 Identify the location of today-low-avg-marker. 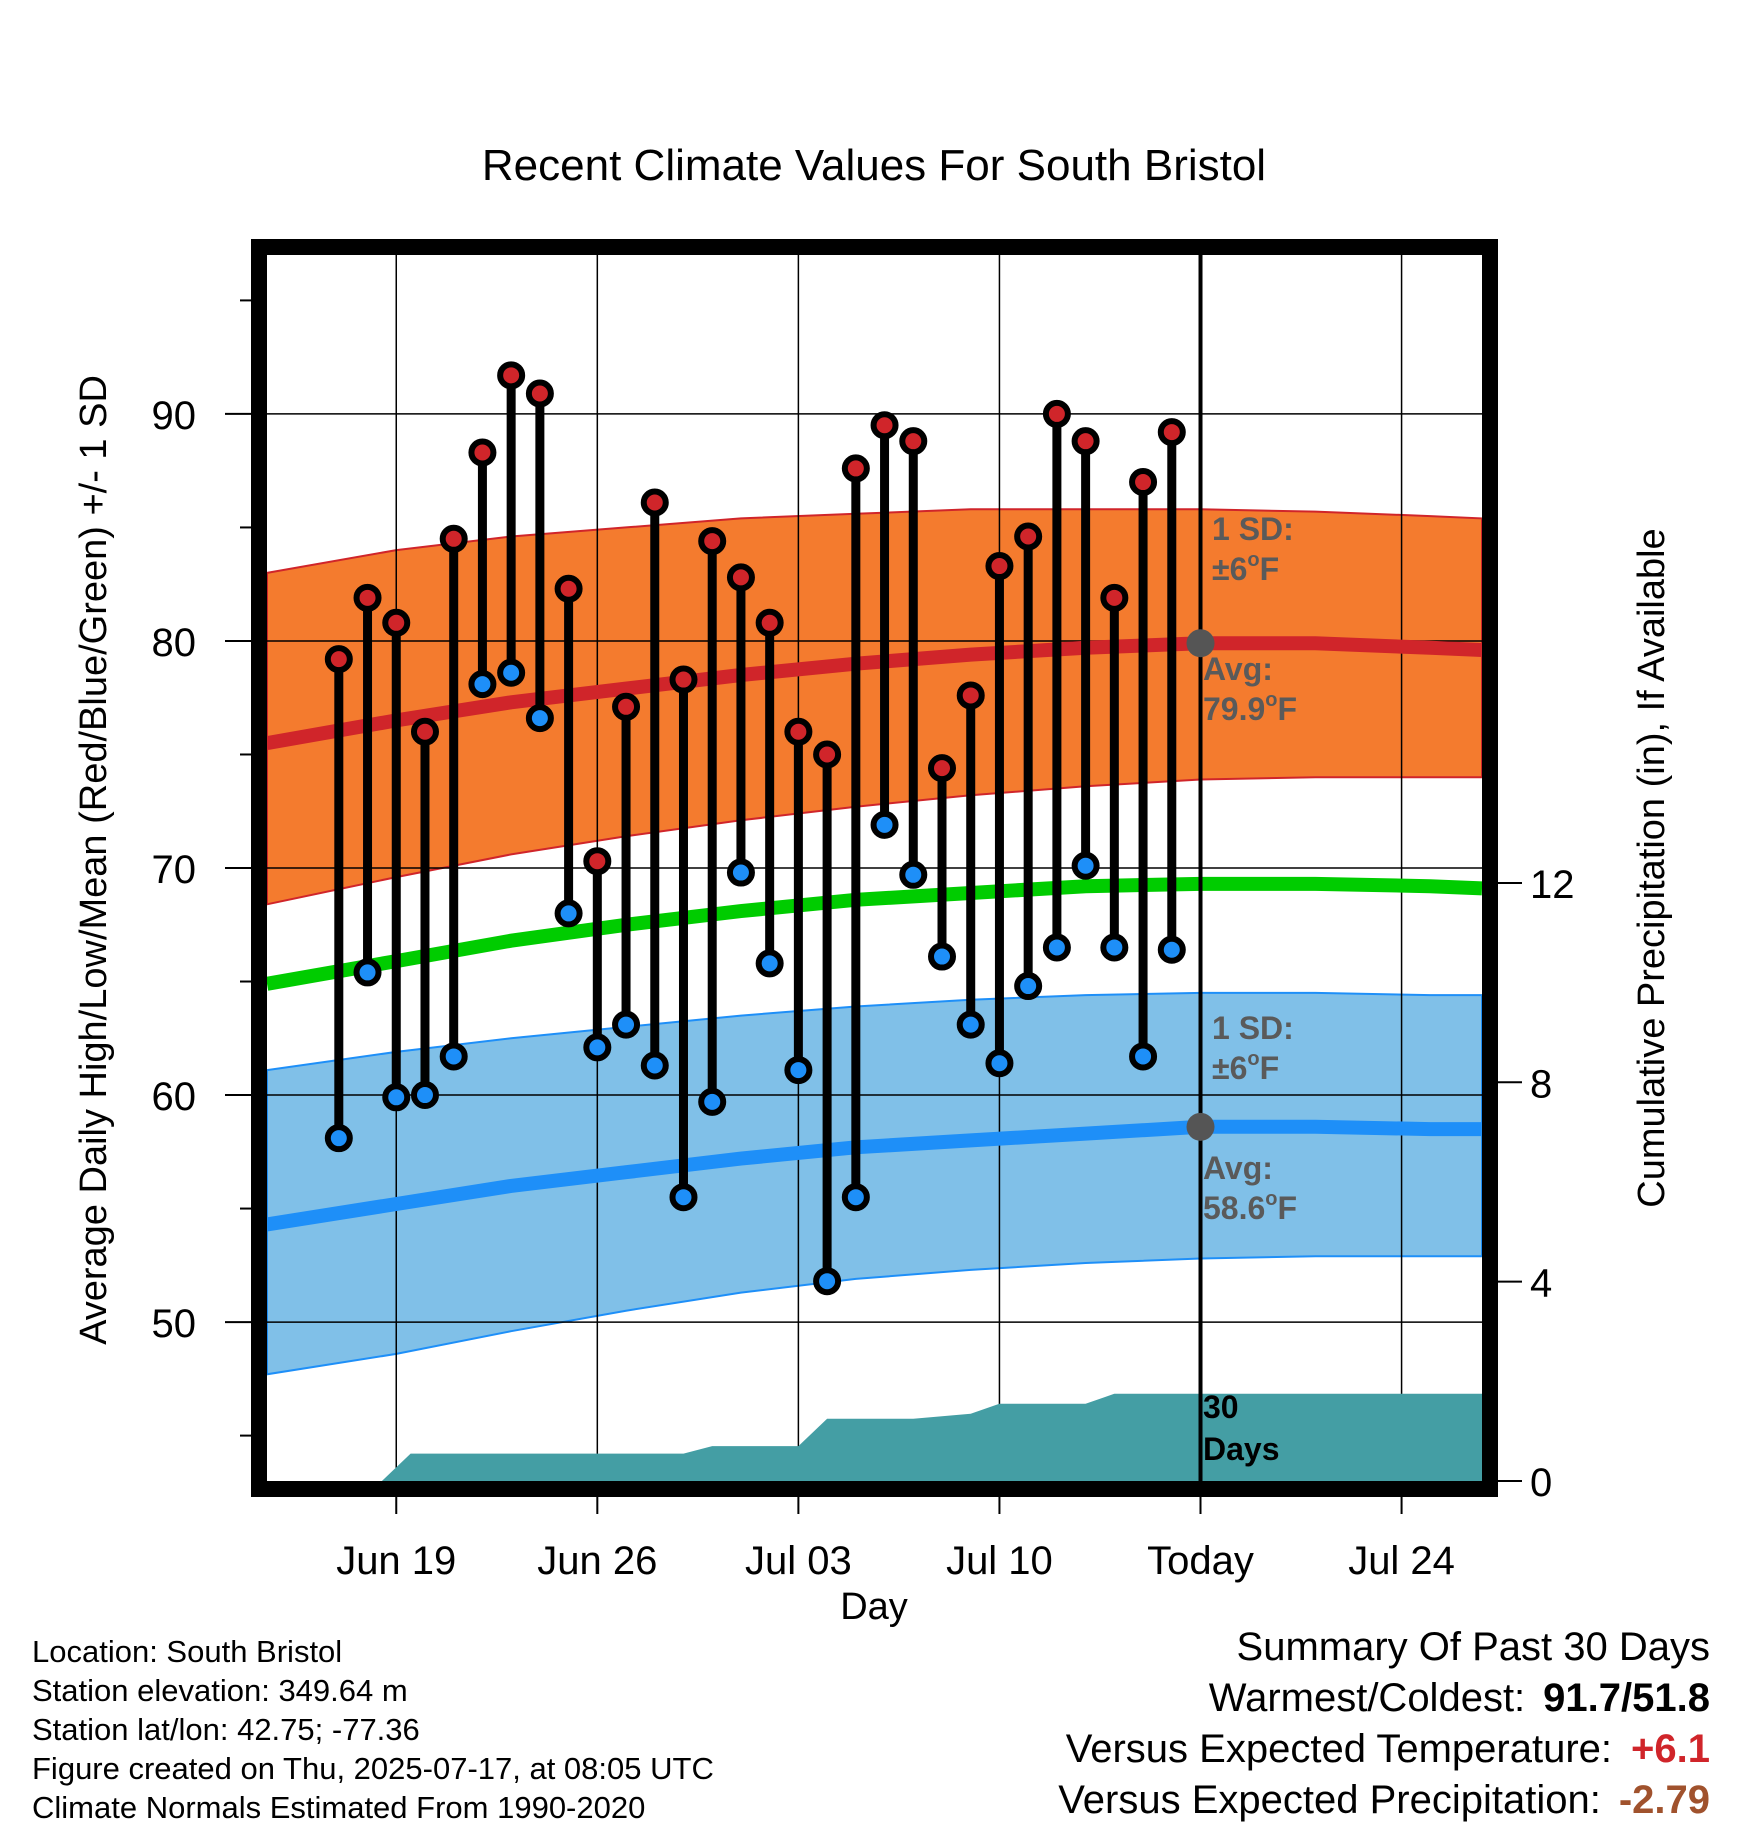
(1200, 1126).